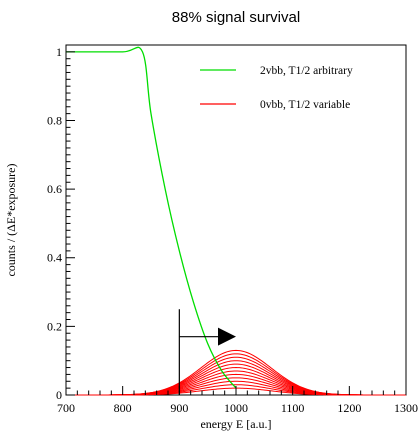  What do you see at coordinates (54, 120) in the screenshot?
I see `y-tick-label: 0.8` at bounding box center [54, 120].